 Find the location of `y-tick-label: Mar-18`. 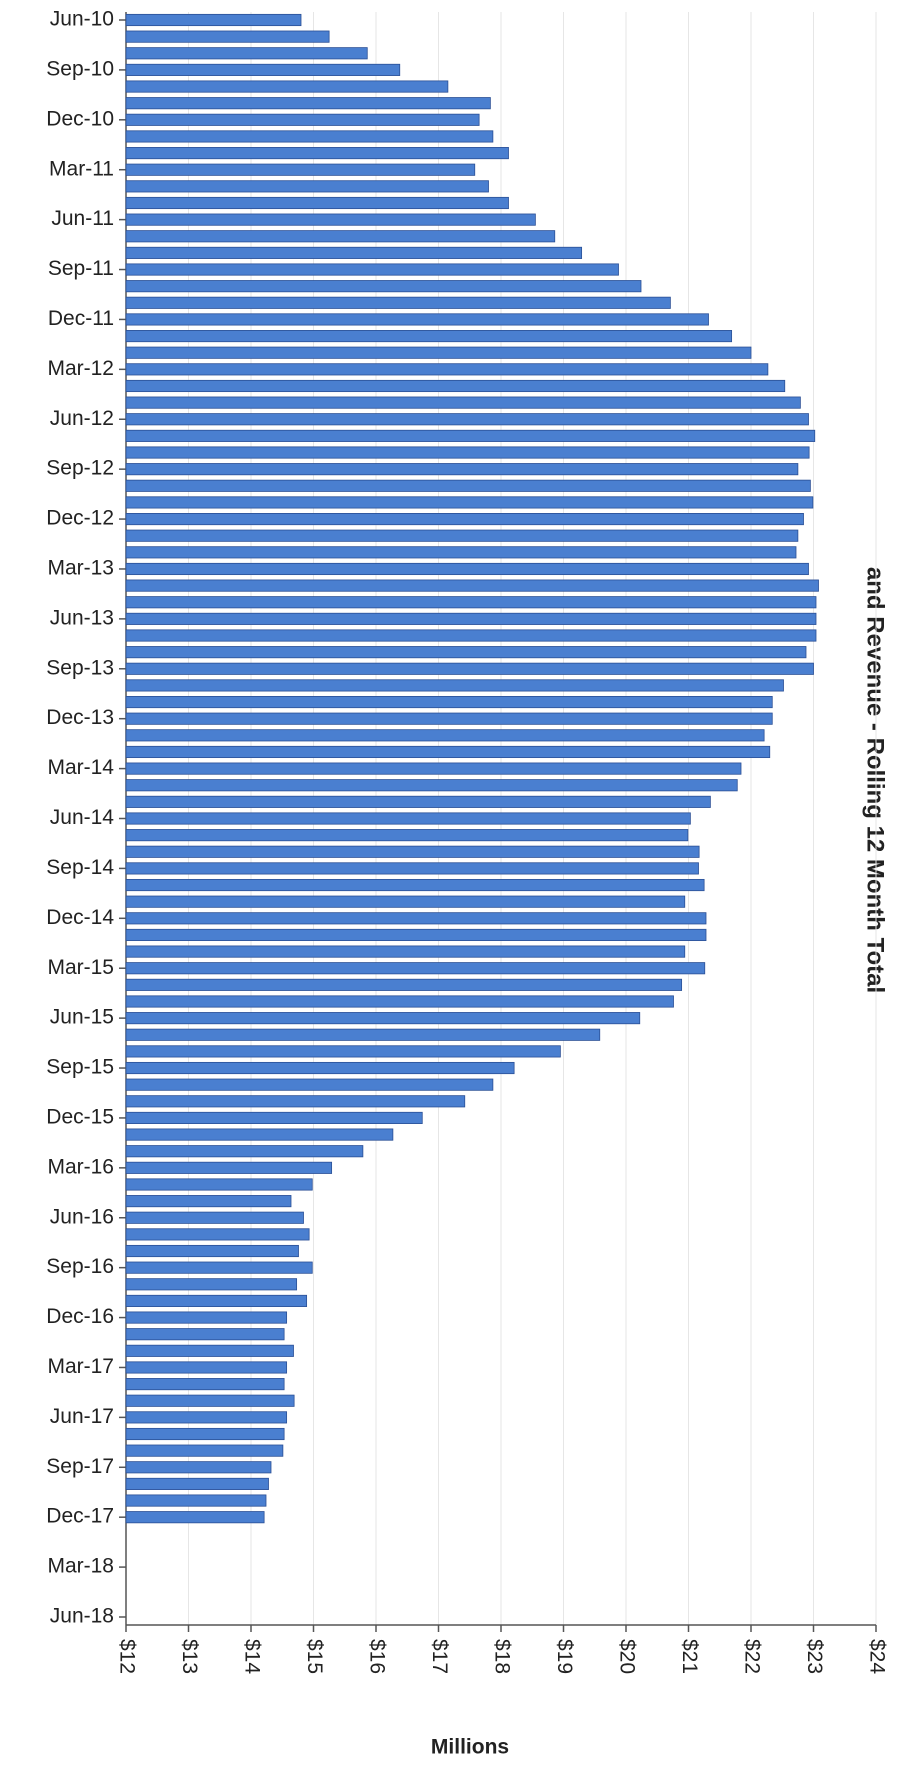

y-tick-label: Mar-18 is located at coordinates (80, 1566).